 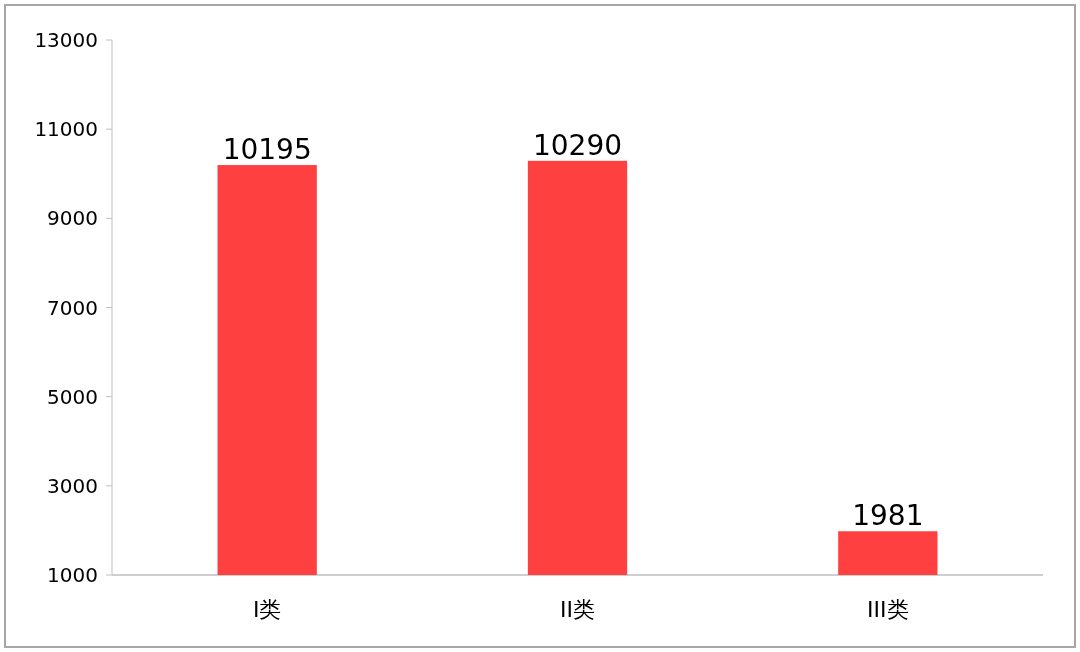 I want to click on data-label: 10290, so click(x=577, y=145).